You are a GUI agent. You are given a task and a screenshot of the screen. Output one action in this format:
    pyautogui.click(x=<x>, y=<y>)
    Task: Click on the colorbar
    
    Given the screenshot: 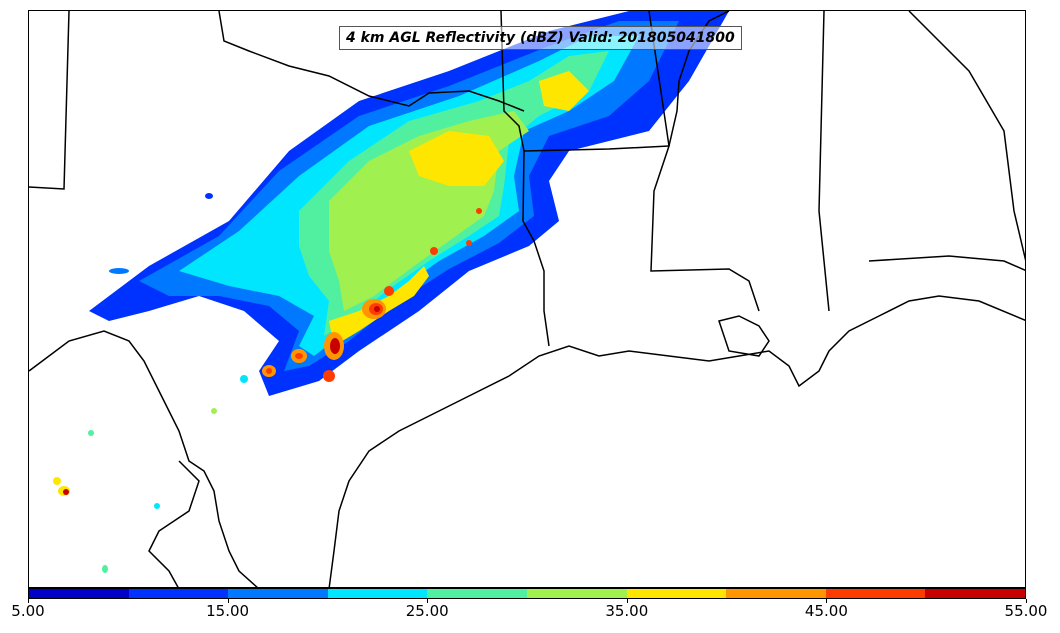 What is the action you would take?
    pyautogui.click(x=527, y=593)
    